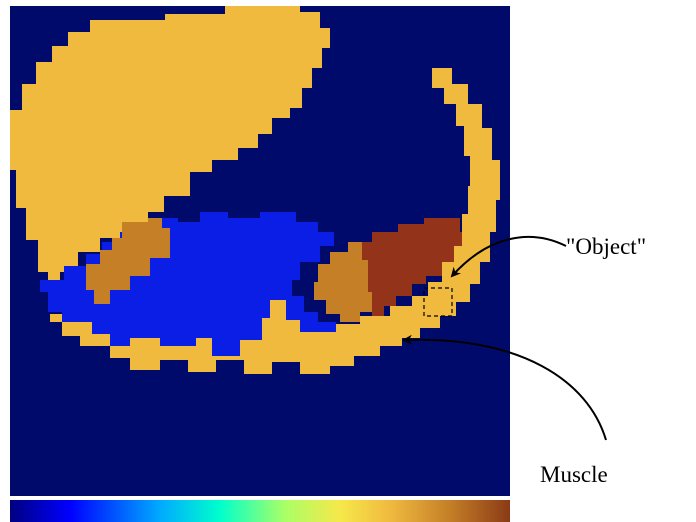 This screenshot has height=522, width=696. Describe the element at coordinates (343, 282) in the screenshot. I see `orange-region-right` at that location.